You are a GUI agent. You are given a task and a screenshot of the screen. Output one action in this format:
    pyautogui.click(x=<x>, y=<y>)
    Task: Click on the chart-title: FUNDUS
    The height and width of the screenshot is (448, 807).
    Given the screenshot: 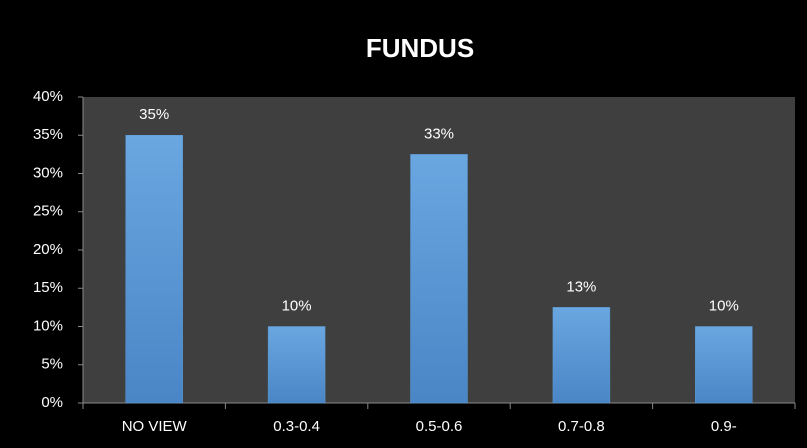 What is the action you would take?
    pyautogui.click(x=420, y=48)
    